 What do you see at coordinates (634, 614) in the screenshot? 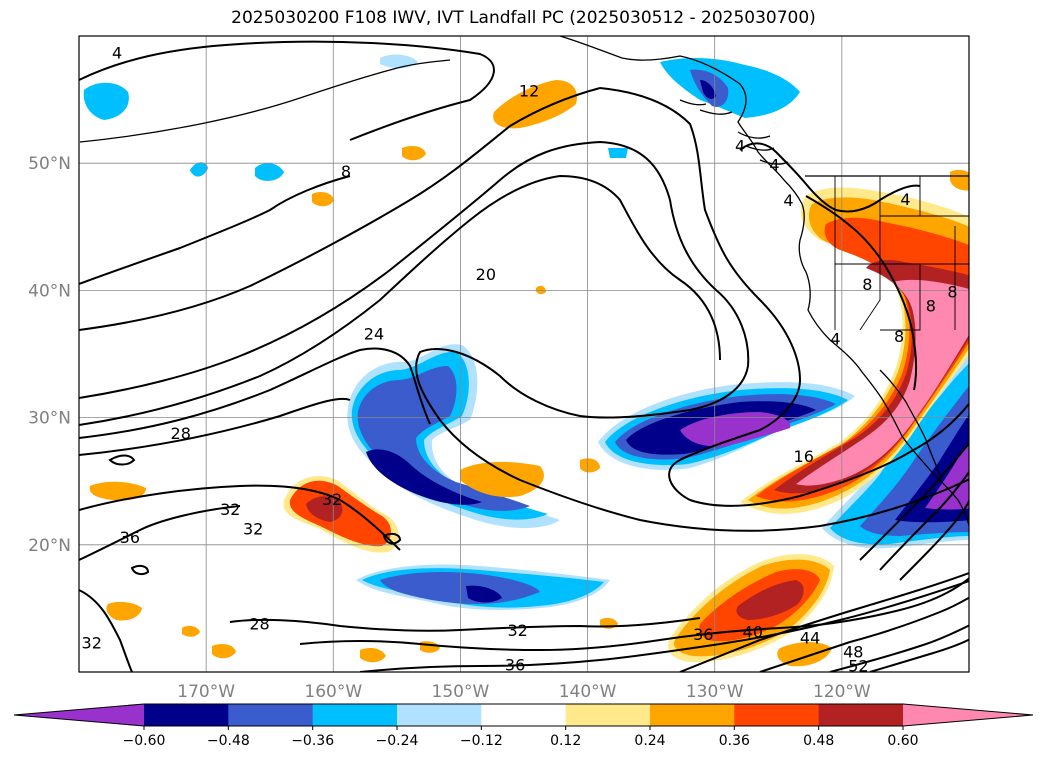
I see `contour-32d` at bounding box center [634, 614].